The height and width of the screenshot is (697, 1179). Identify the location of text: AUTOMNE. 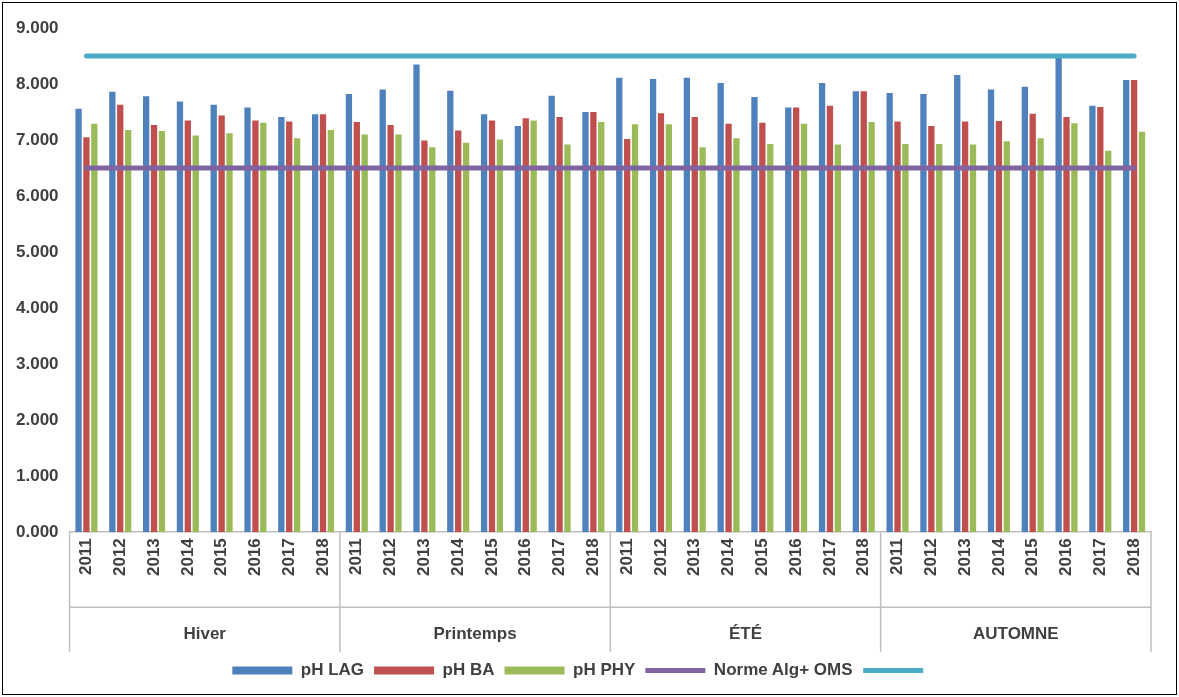
(1016, 633).